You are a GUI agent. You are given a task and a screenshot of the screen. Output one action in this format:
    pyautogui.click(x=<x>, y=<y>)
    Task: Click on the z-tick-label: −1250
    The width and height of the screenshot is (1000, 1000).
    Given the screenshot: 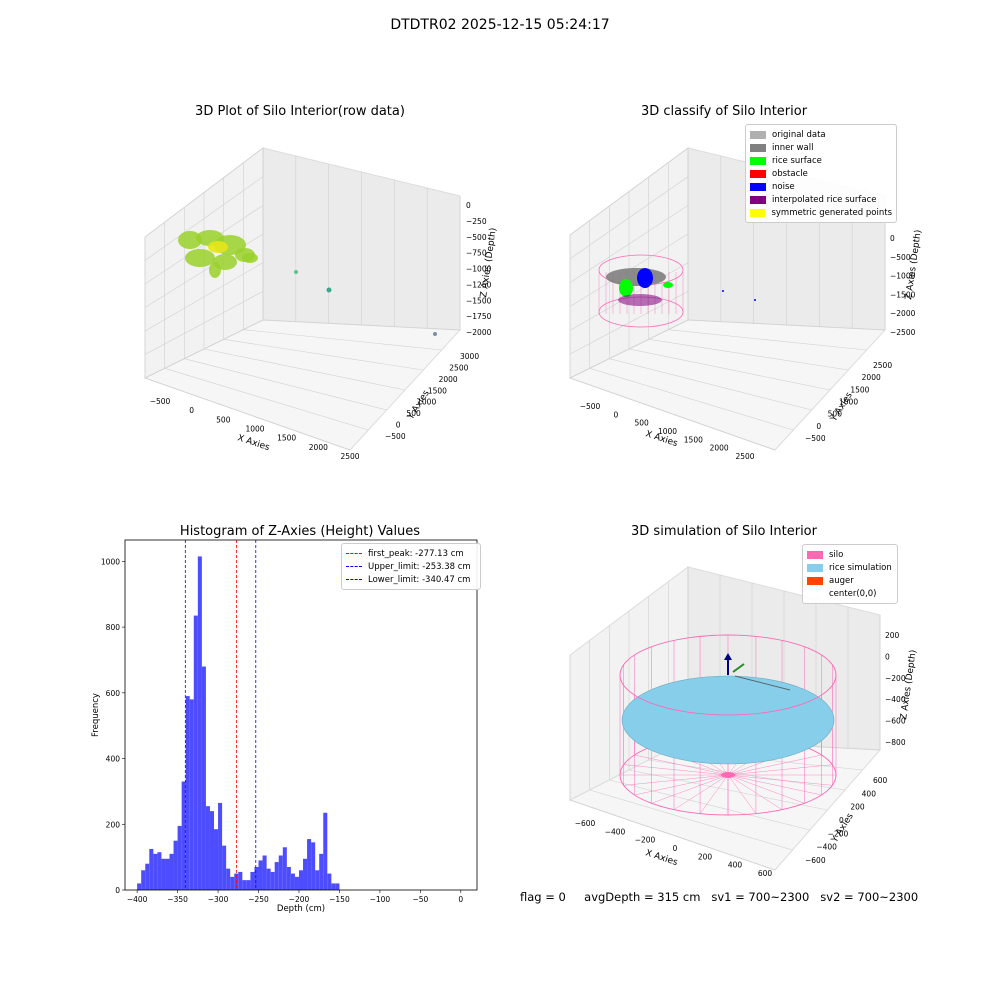 What is the action you would take?
    pyautogui.click(x=479, y=284)
    